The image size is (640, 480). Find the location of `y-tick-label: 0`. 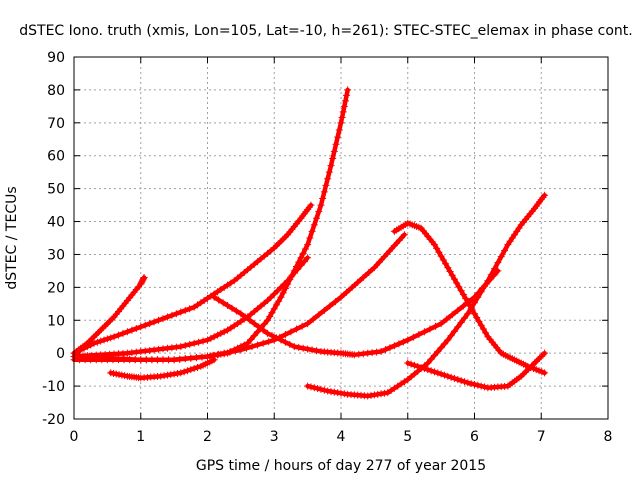

y-tick-label: 0 is located at coordinates (60, 354).